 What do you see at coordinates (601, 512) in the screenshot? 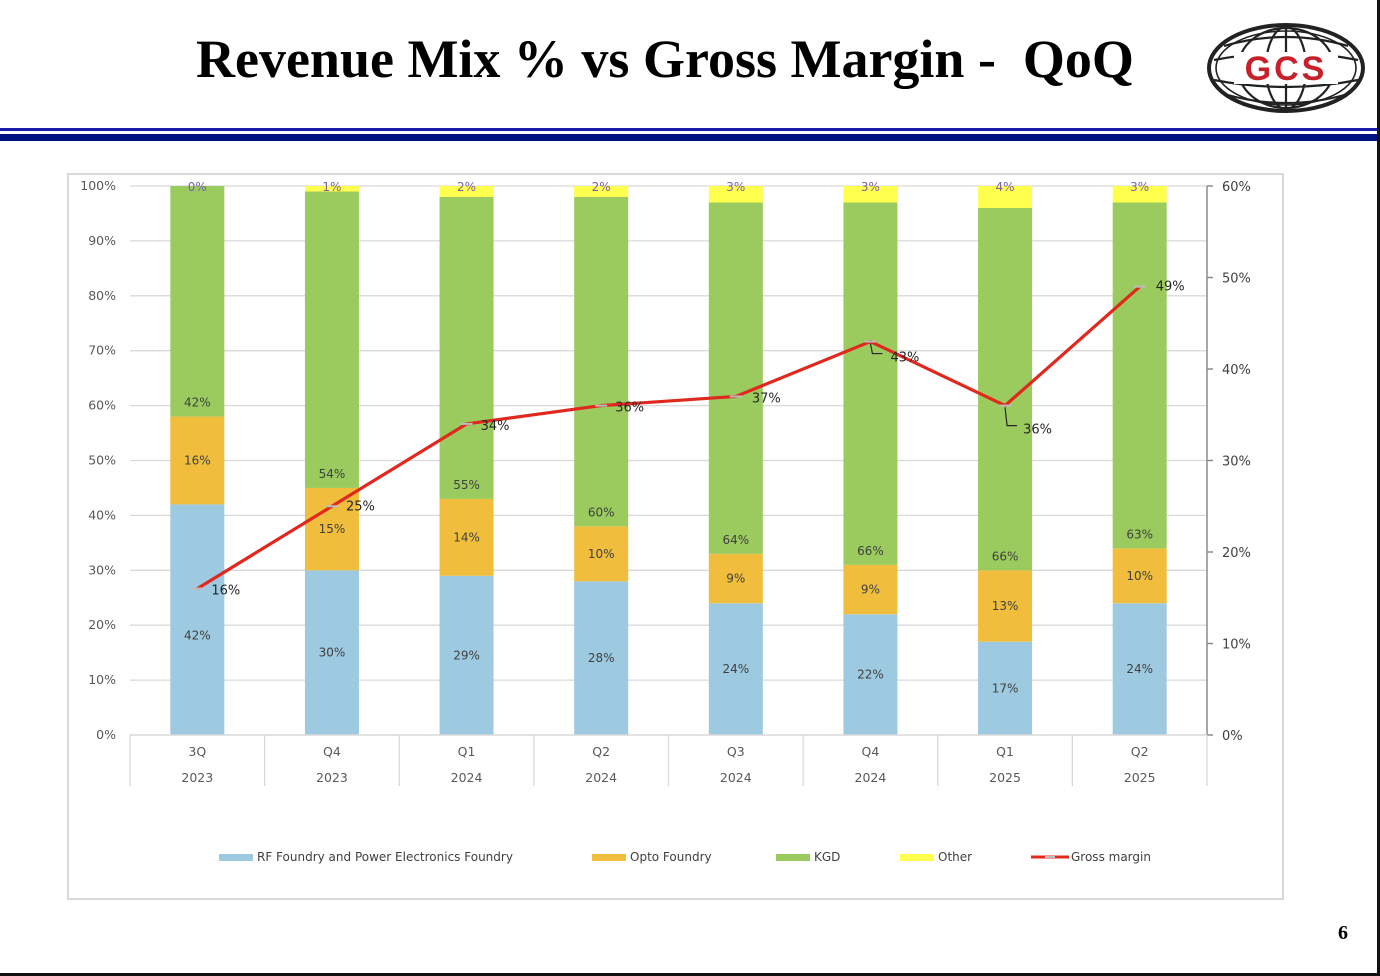
I see `bar-data-label: 60%` at bounding box center [601, 512].